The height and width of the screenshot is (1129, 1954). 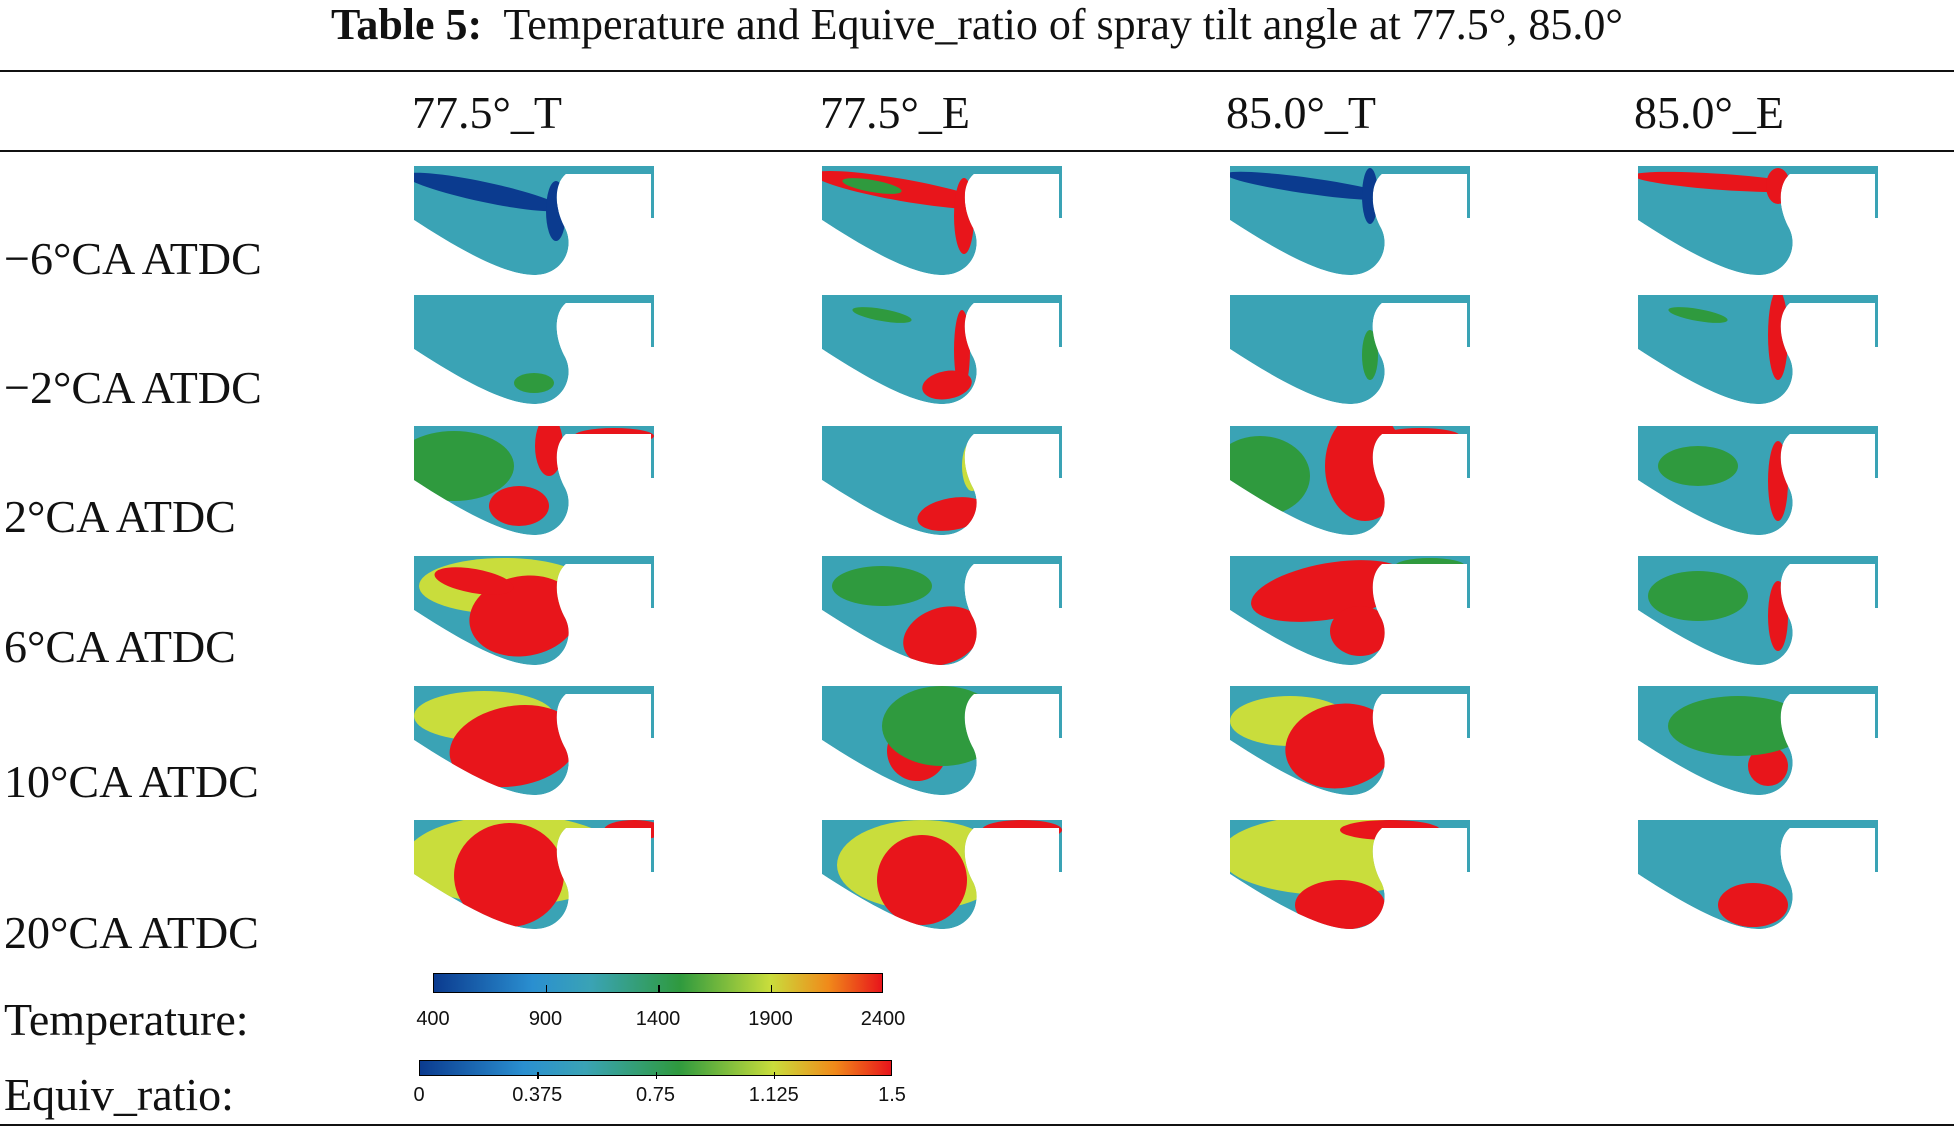 What do you see at coordinates (487, 112) in the screenshot?
I see `column-header-0: 77.5°_T` at bounding box center [487, 112].